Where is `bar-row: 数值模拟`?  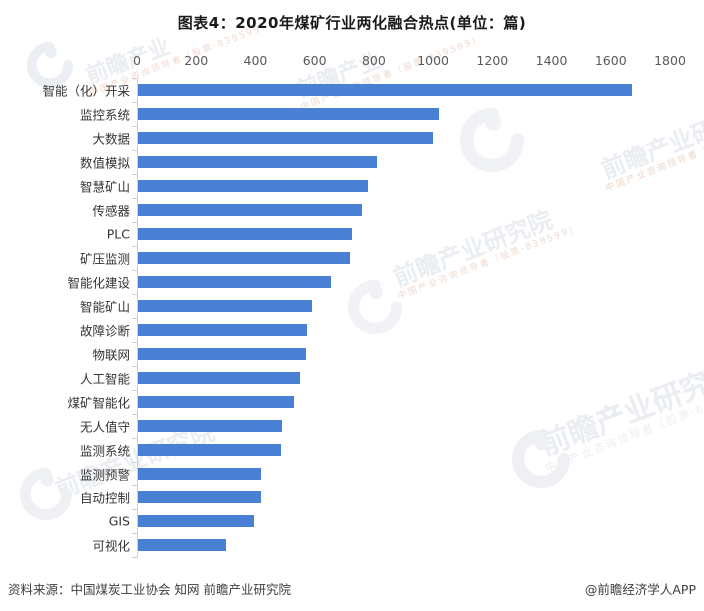
bar-row: 数值模拟 is located at coordinates (352, 162).